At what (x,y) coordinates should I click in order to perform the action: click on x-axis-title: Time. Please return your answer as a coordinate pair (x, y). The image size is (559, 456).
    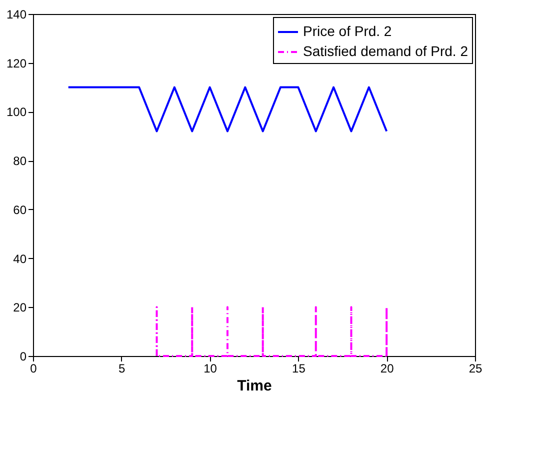
    Looking at the image, I should click on (254, 386).